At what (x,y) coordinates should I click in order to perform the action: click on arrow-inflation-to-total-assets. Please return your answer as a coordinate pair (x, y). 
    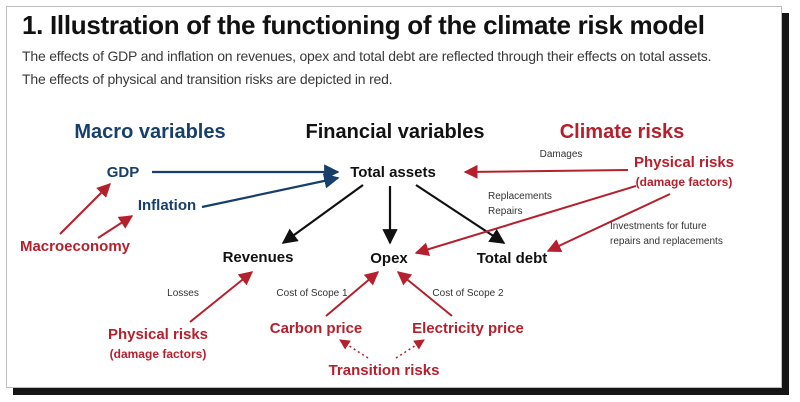
    Looking at the image, I should click on (270, 191).